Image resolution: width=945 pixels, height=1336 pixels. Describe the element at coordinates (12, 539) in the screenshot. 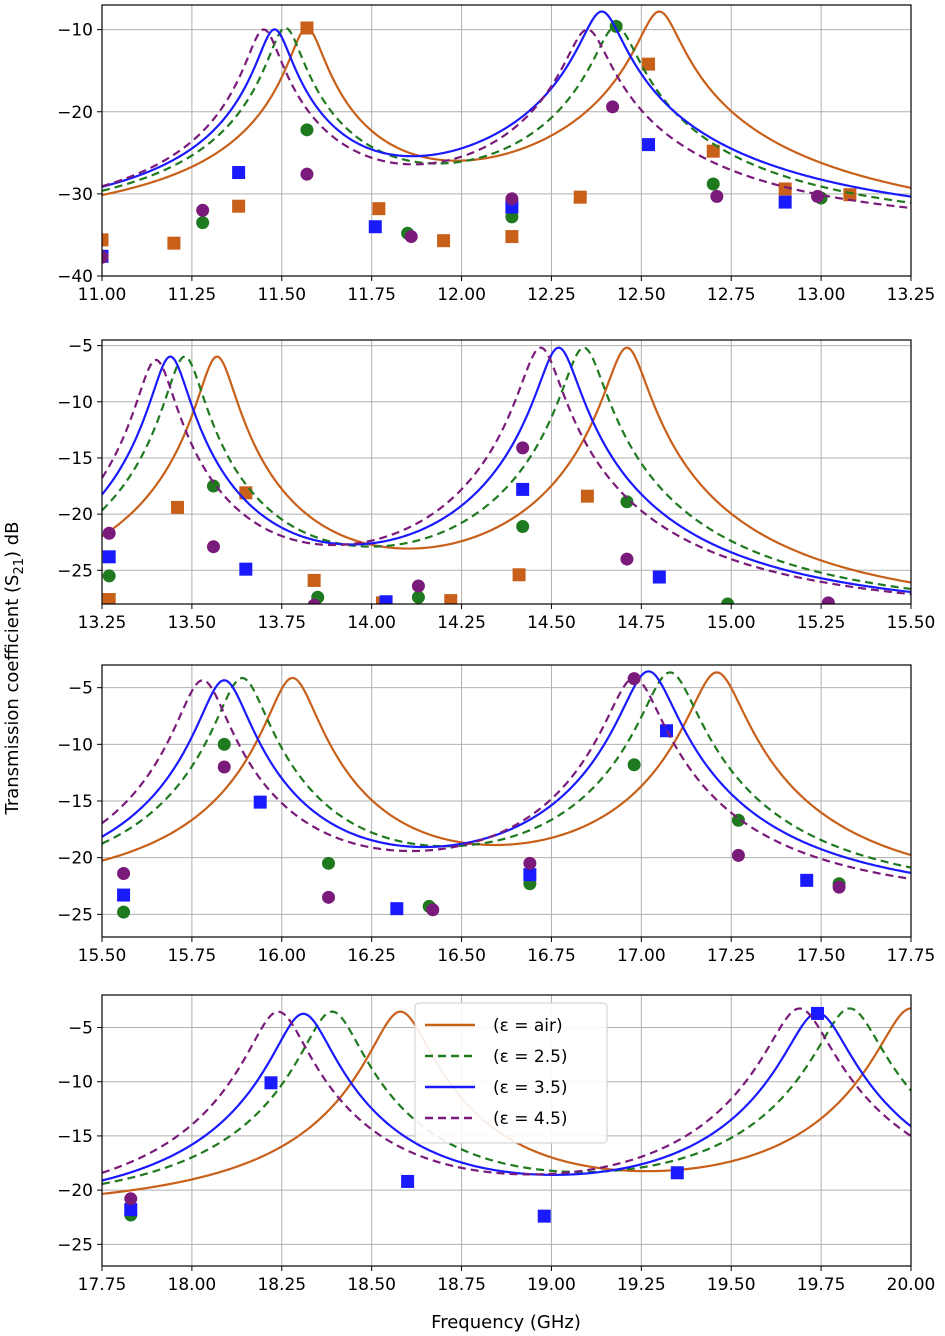

I see `y-axis-label-suffix: ) dB` at that location.